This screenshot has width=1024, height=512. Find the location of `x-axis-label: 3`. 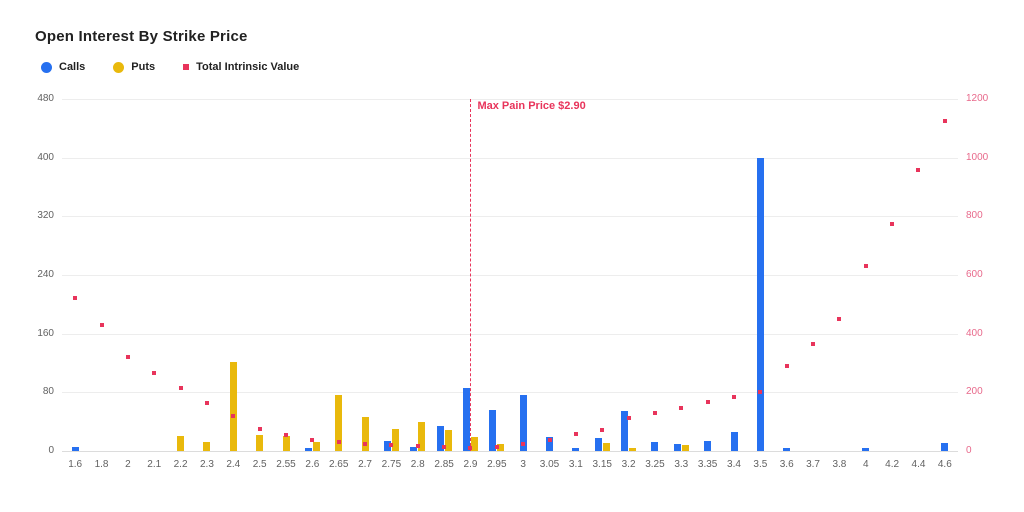

x-axis-label: 3 is located at coordinates (523, 464).